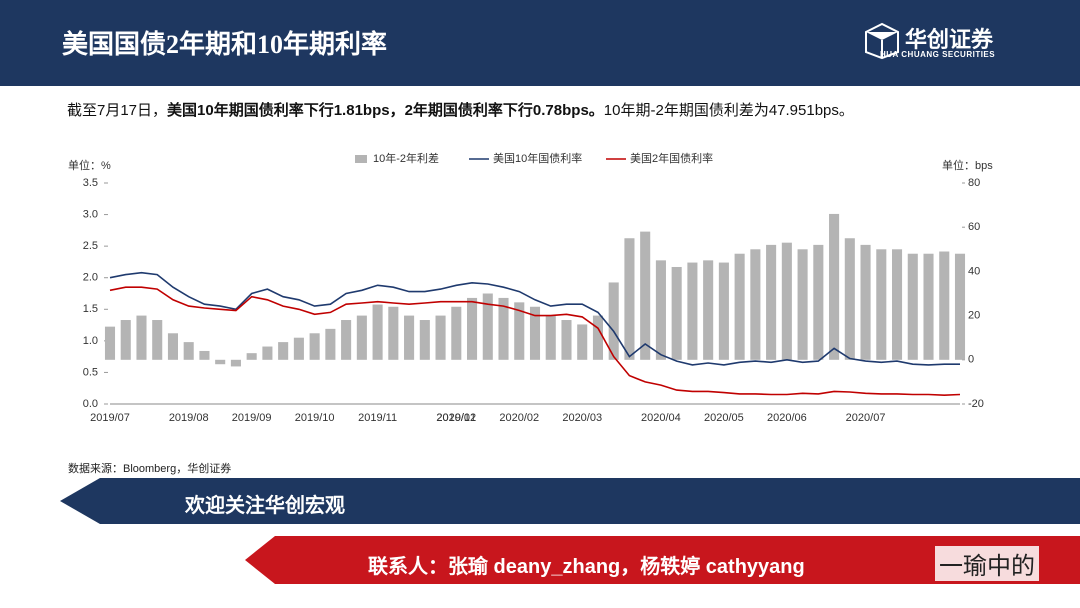 The image size is (1080, 608). Describe the element at coordinates (361, 159) in the screenshot. I see `legend-swatch` at that location.